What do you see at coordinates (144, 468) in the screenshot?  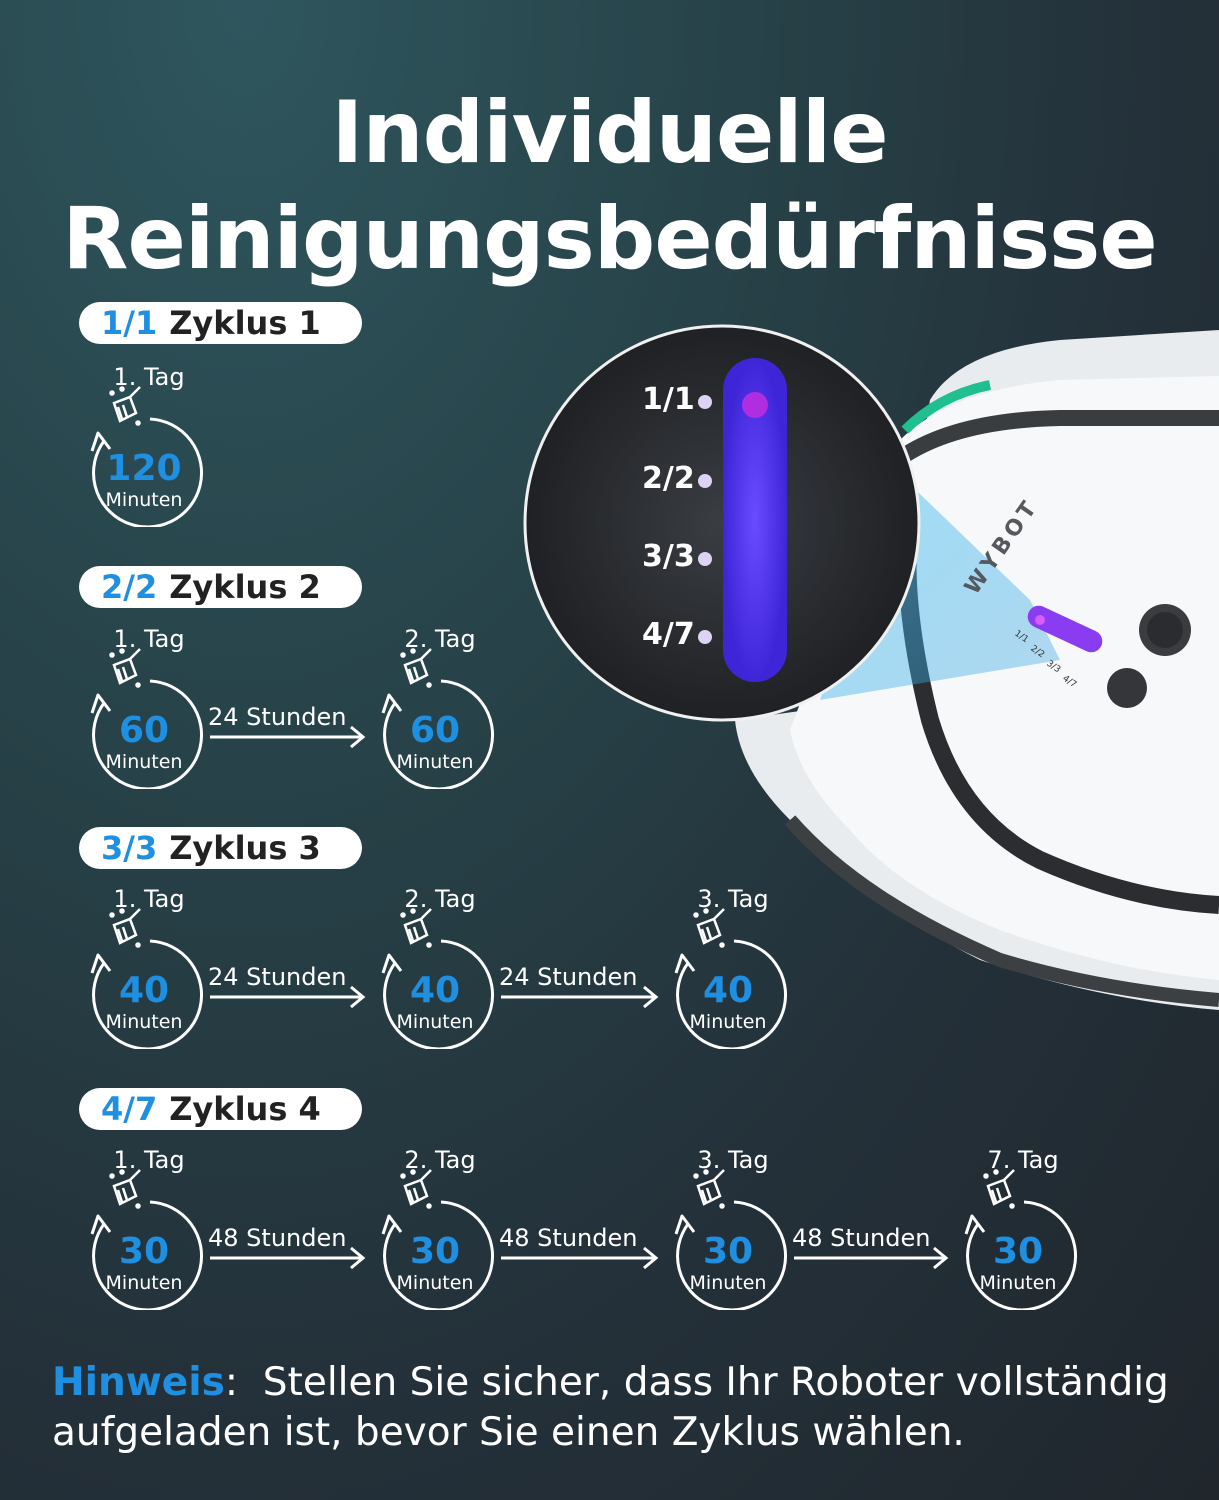 I see `duration-minutes-value: 120` at bounding box center [144, 468].